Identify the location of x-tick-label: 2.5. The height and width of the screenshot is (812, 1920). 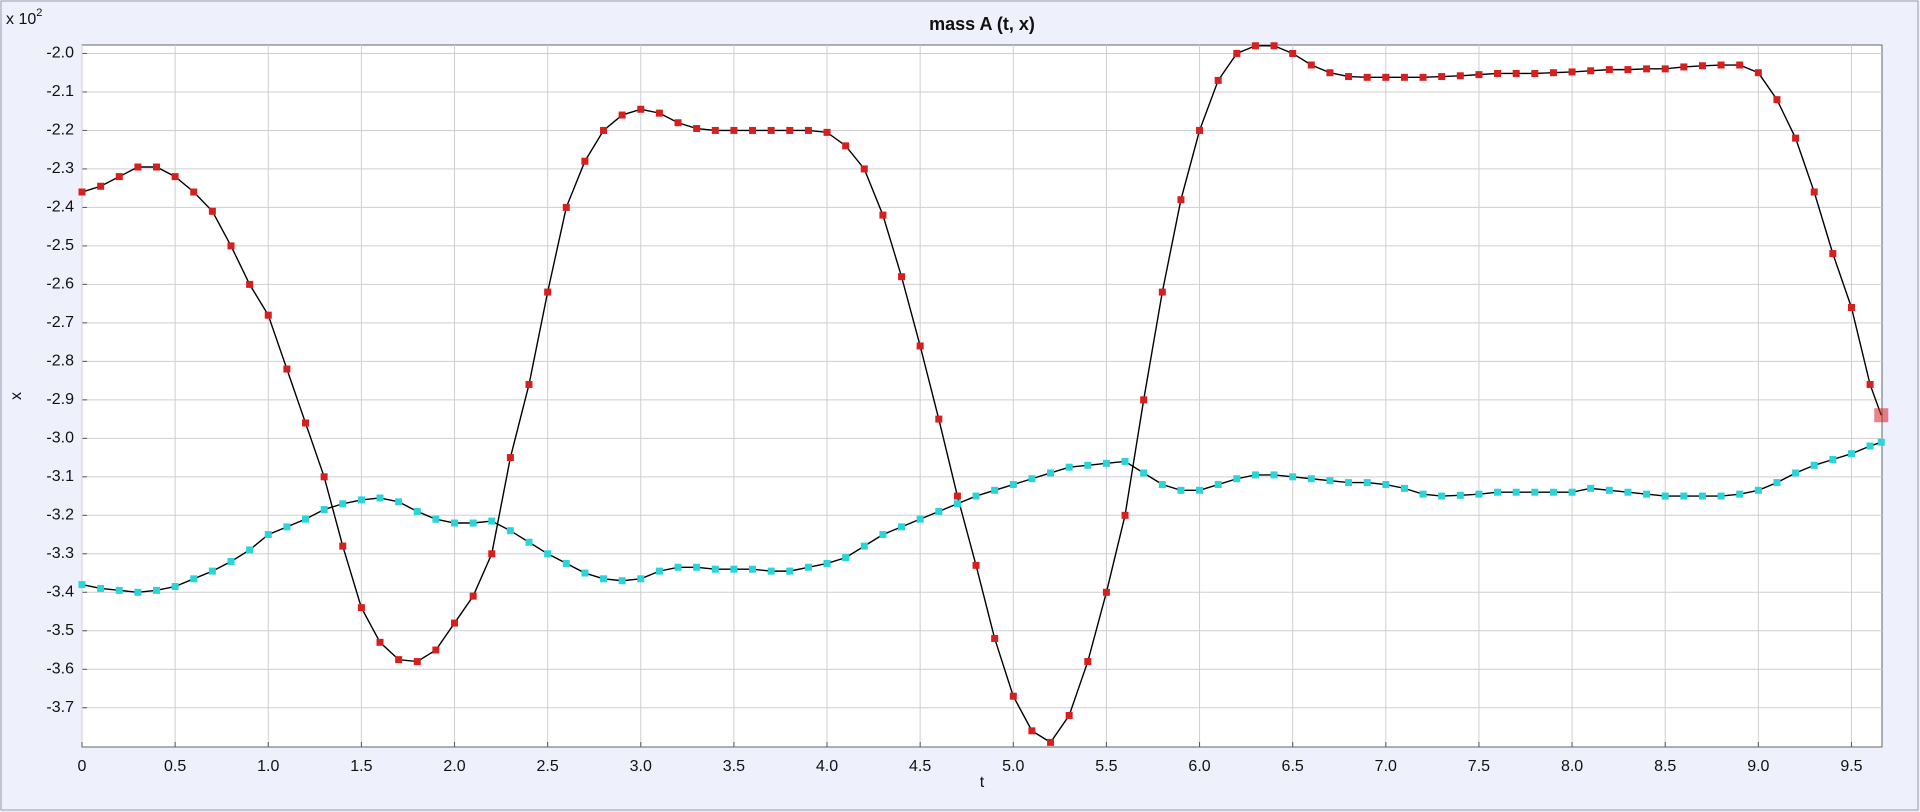
(548, 766).